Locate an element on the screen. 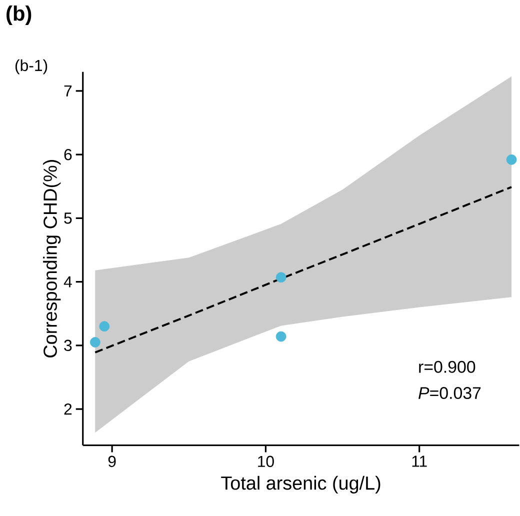 The image size is (520, 516). y-tick-label: 7 is located at coordinates (68, 90).